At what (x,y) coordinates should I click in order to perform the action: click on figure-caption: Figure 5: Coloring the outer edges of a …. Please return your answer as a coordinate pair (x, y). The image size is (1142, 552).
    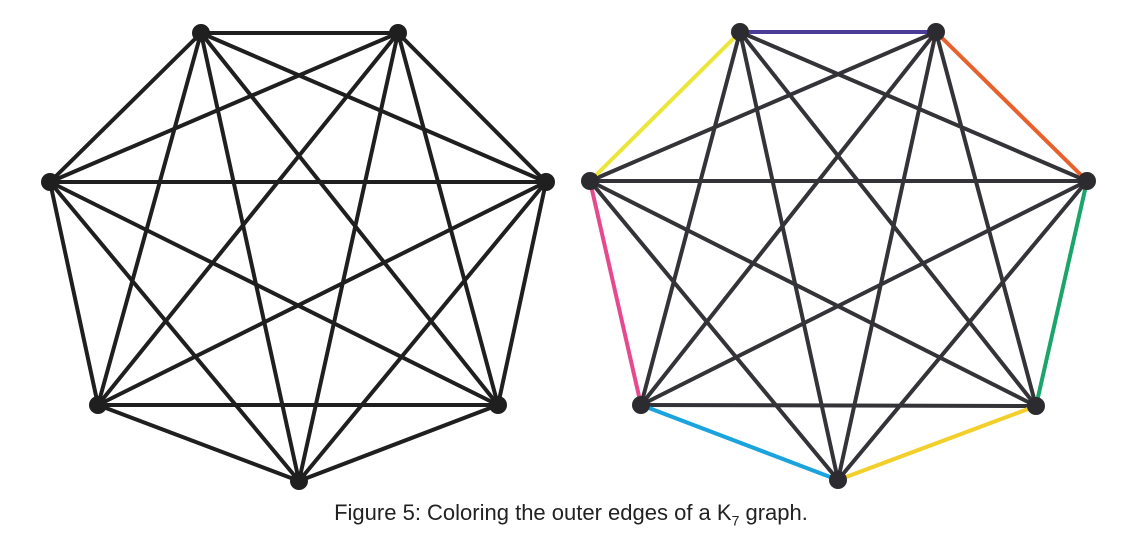
    Looking at the image, I should click on (571, 514).